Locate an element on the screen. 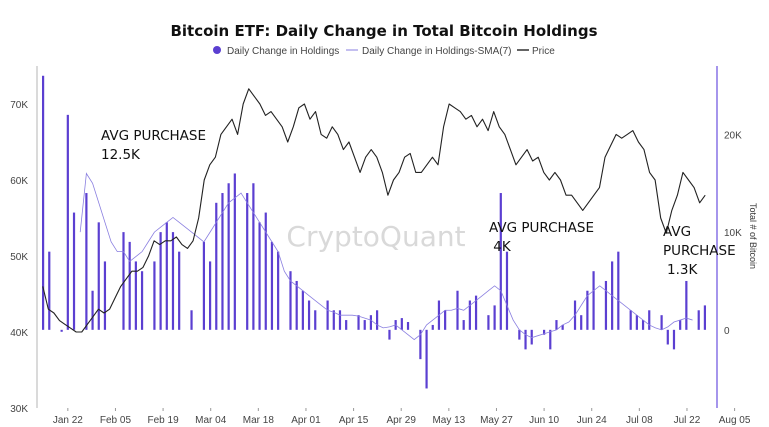 The width and height of the screenshot is (769, 427). annotation-avg-purchase: AVG PURCHASE 12.5K is located at coordinates (153, 145).